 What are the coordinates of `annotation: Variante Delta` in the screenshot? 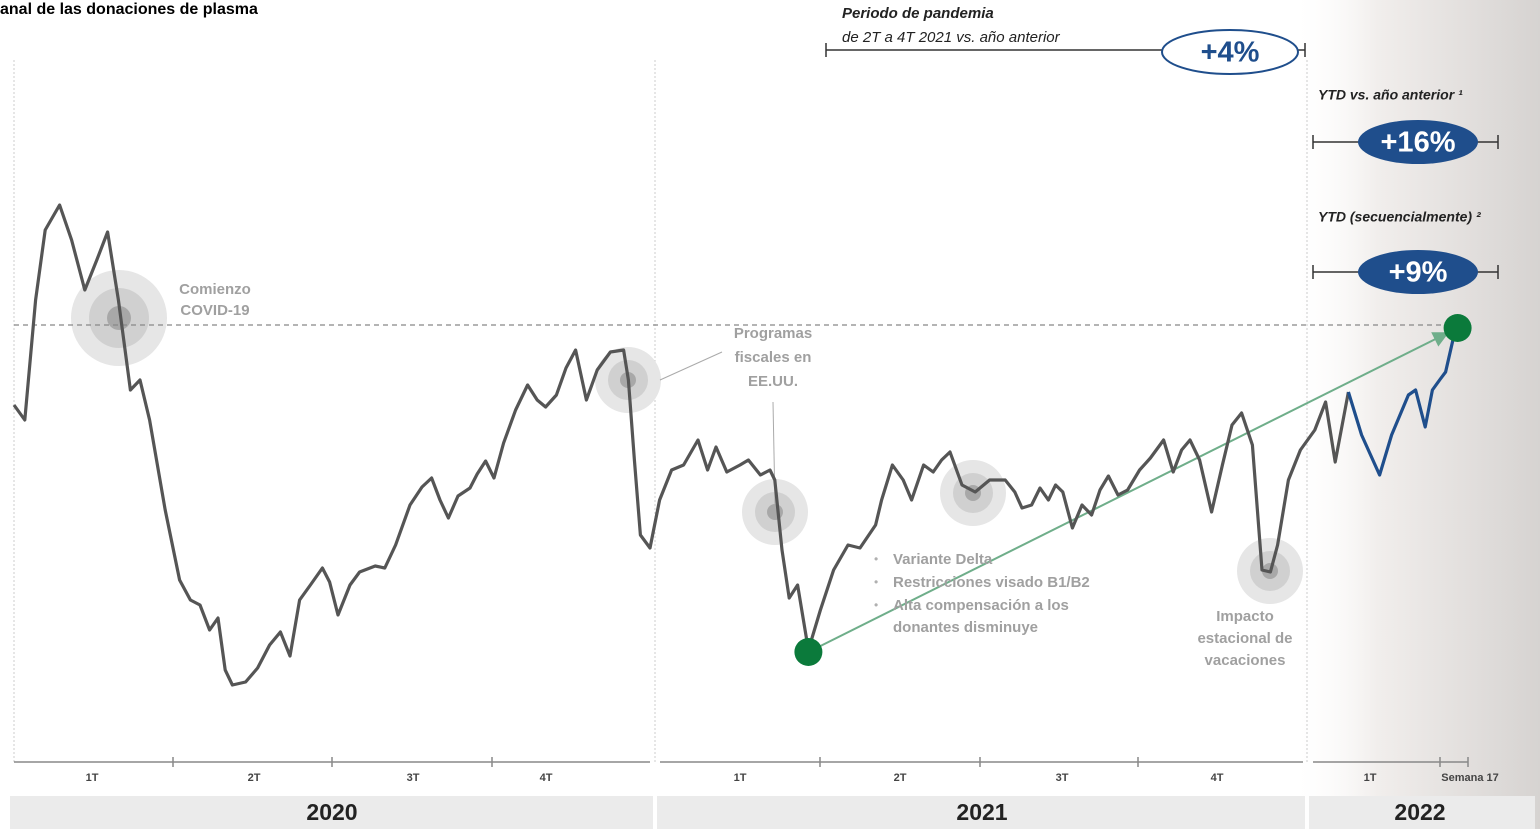 It's located at (943, 559).